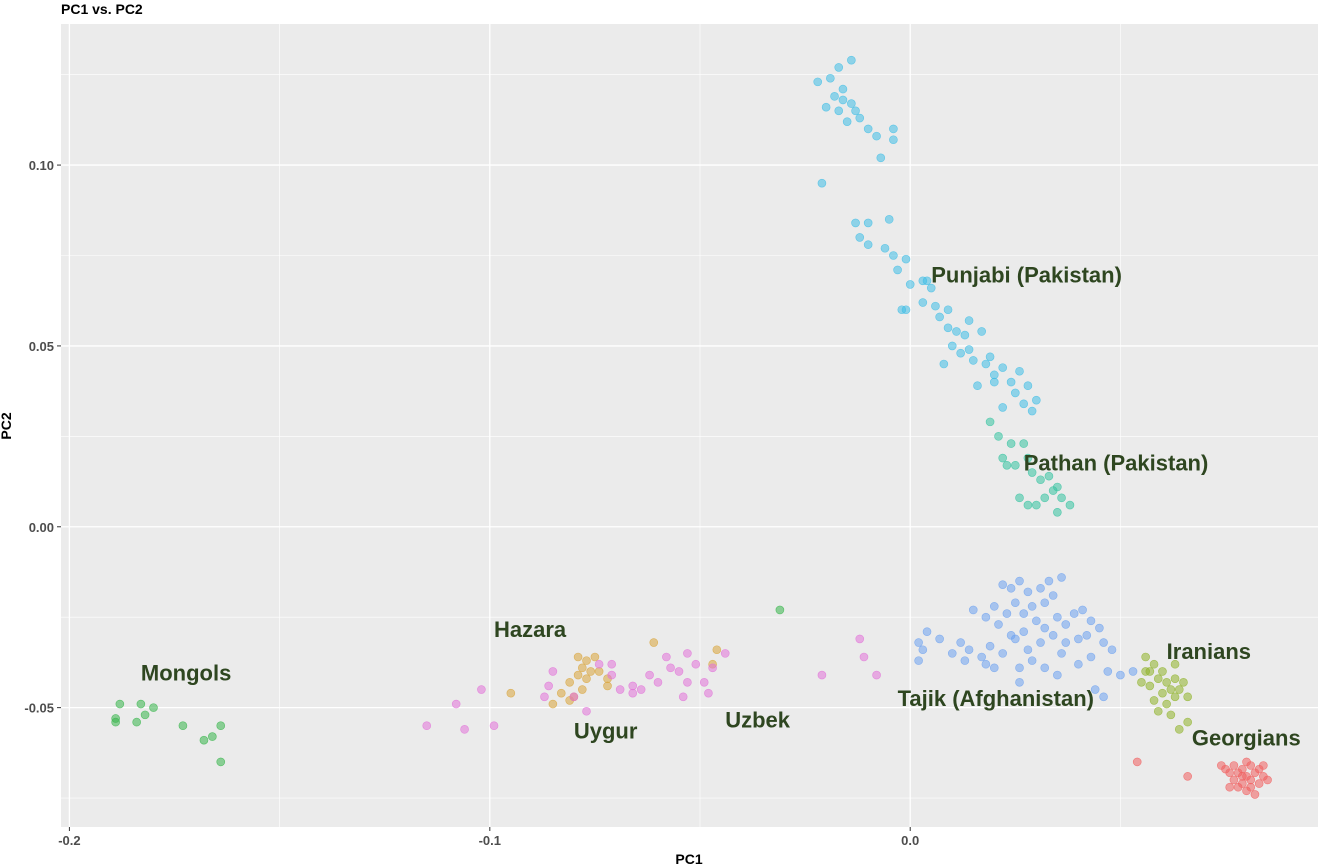  Describe the element at coordinates (41, 527) in the screenshot. I see `y-tick-label: 0.00` at that location.